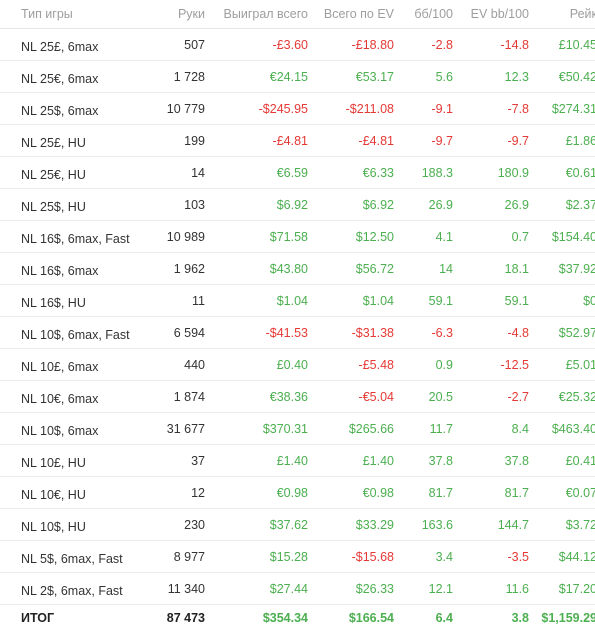  I want to click on won-total-cell: €0.98, so click(256, 493).